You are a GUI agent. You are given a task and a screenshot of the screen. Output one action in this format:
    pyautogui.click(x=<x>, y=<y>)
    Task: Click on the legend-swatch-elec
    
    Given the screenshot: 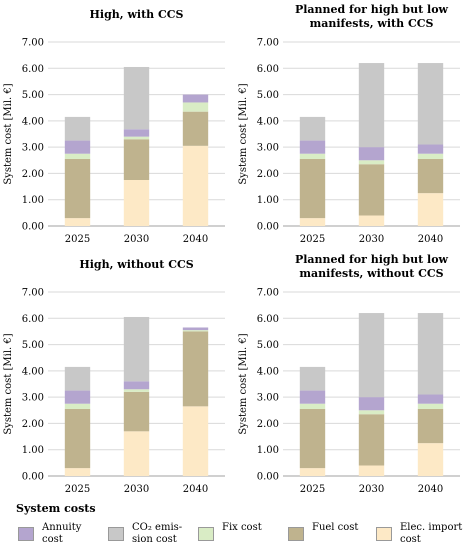 What is the action you would take?
    pyautogui.click(x=384, y=534)
    